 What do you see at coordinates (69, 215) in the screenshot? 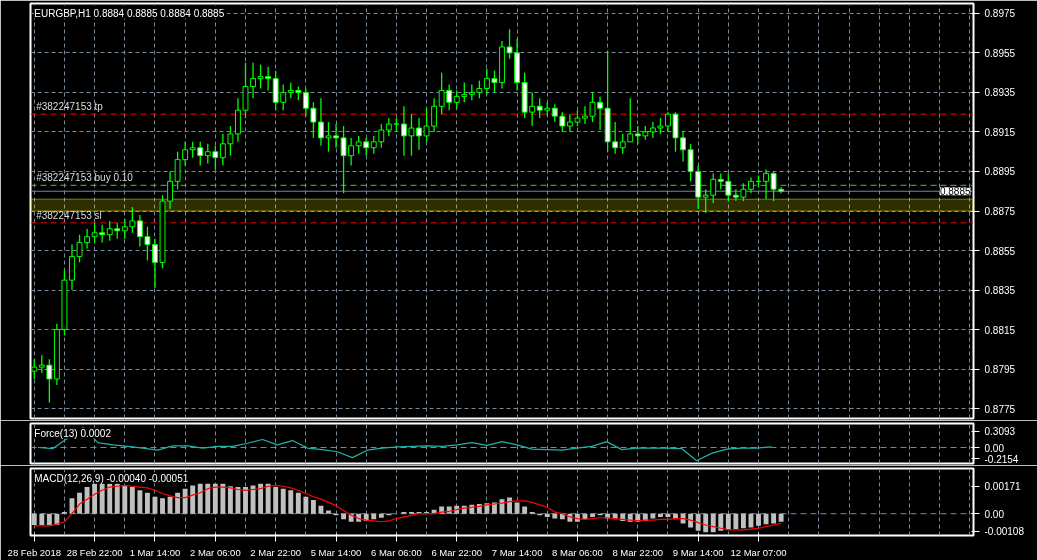
I see `ref-line-label: #382247153 sl` at bounding box center [69, 215].